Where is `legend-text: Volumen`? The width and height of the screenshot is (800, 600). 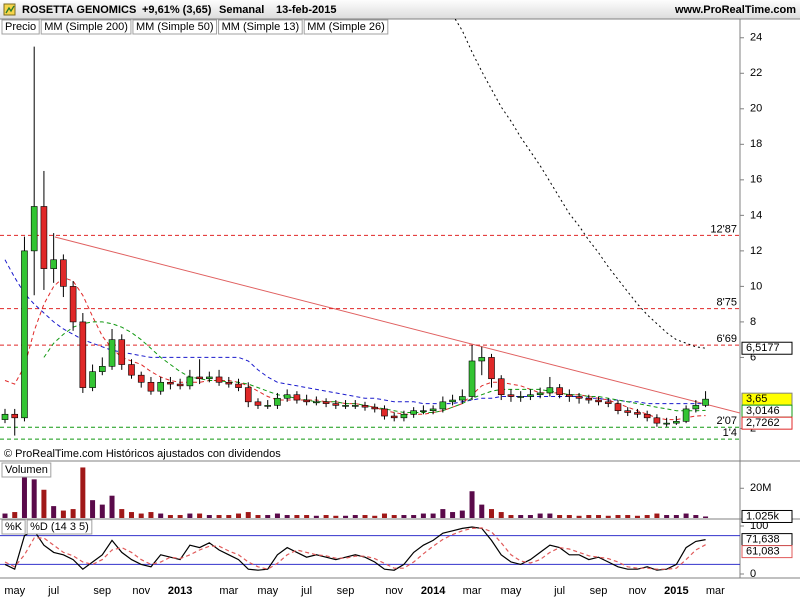
legend-text: Volumen is located at coordinates (26, 470).